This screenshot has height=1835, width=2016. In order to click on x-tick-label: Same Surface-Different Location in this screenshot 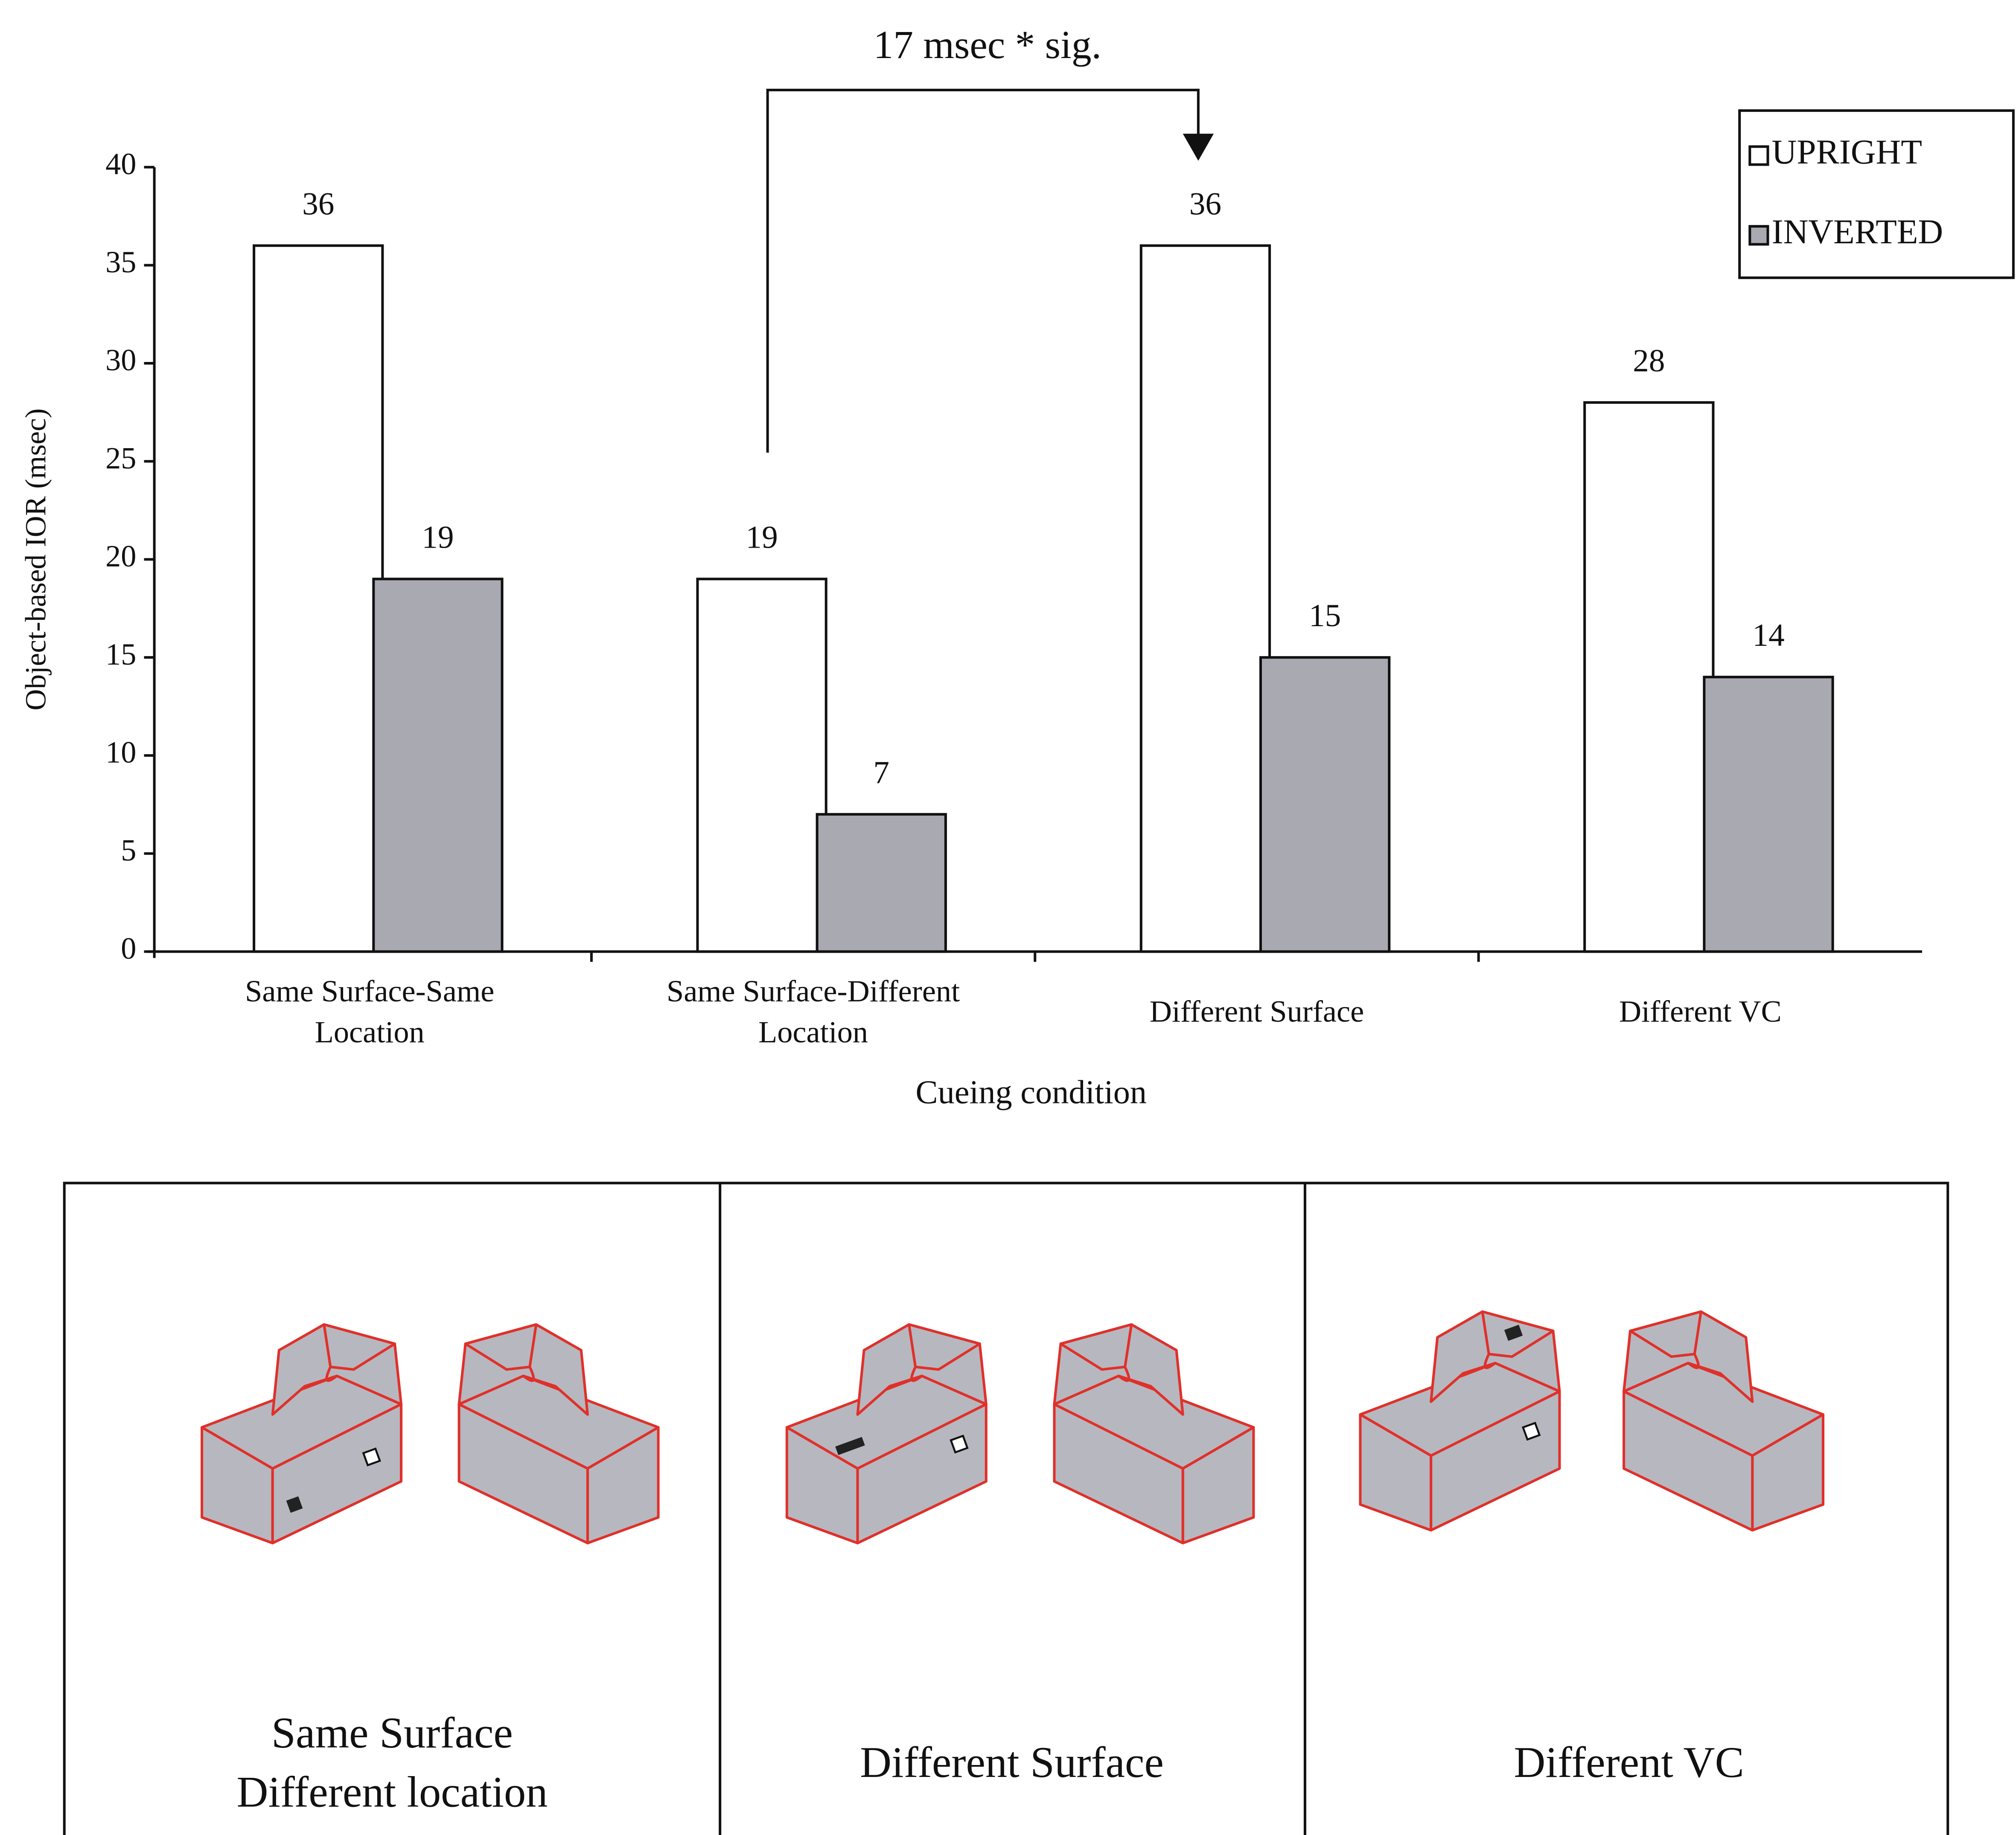, I will do `click(814, 1011)`.